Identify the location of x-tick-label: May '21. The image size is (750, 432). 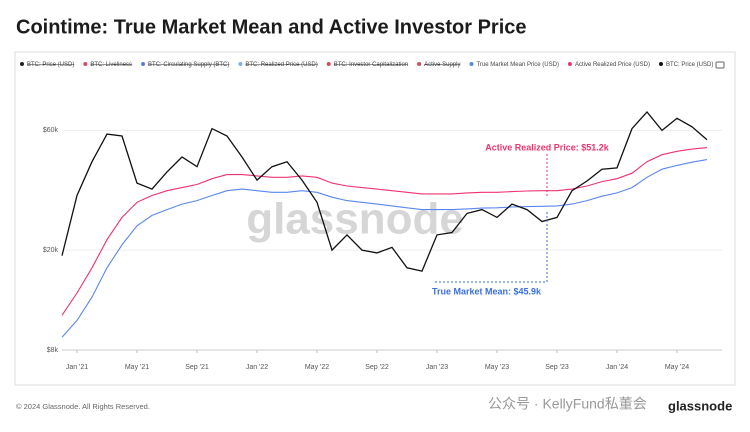
(137, 367).